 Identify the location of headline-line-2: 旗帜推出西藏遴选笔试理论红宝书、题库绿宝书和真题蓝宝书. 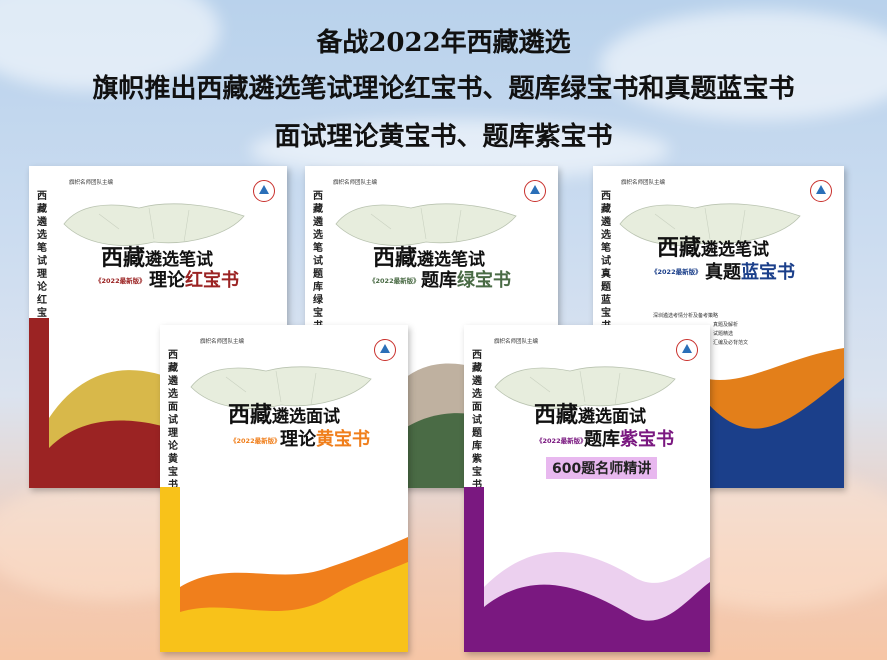
(443, 89).